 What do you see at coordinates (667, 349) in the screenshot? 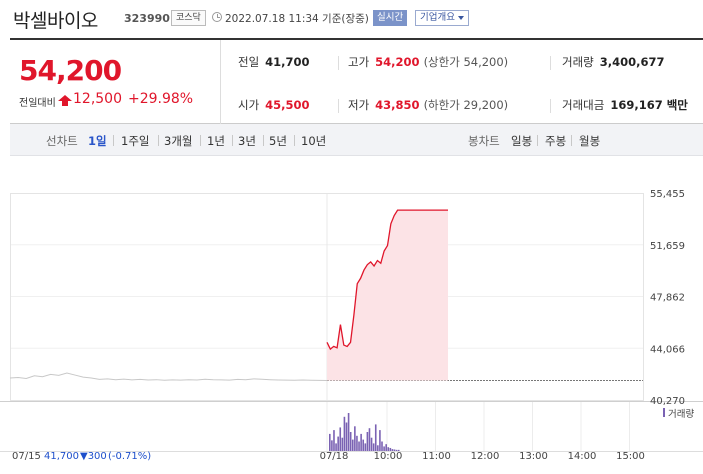
I see `y-tick-label: 44,066` at bounding box center [667, 349].